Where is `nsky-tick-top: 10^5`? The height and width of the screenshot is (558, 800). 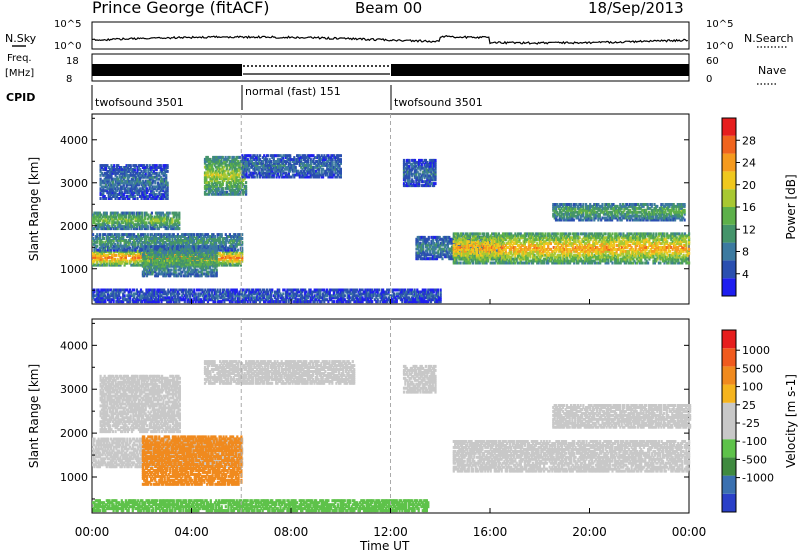
nsky-tick-top: 10^5 is located at coordinates (67, 24).